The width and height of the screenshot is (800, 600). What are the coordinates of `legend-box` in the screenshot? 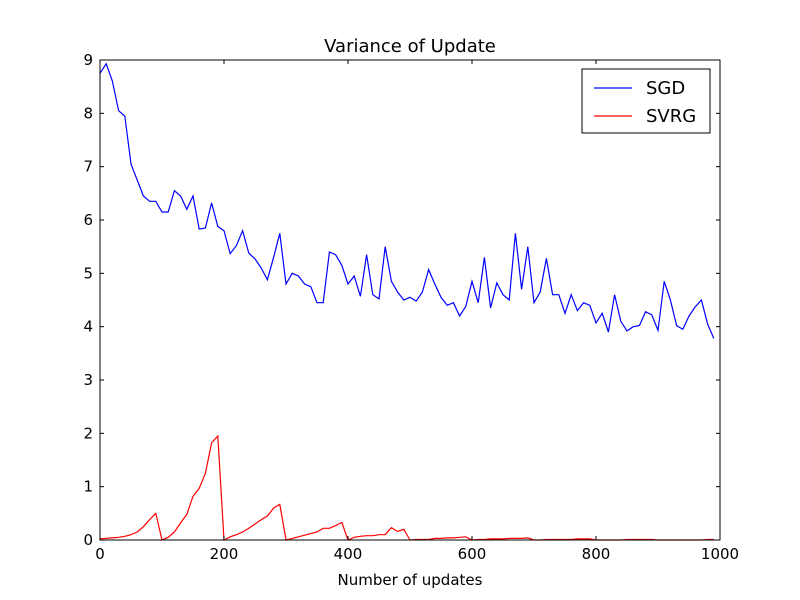 It's located at (646, 101).